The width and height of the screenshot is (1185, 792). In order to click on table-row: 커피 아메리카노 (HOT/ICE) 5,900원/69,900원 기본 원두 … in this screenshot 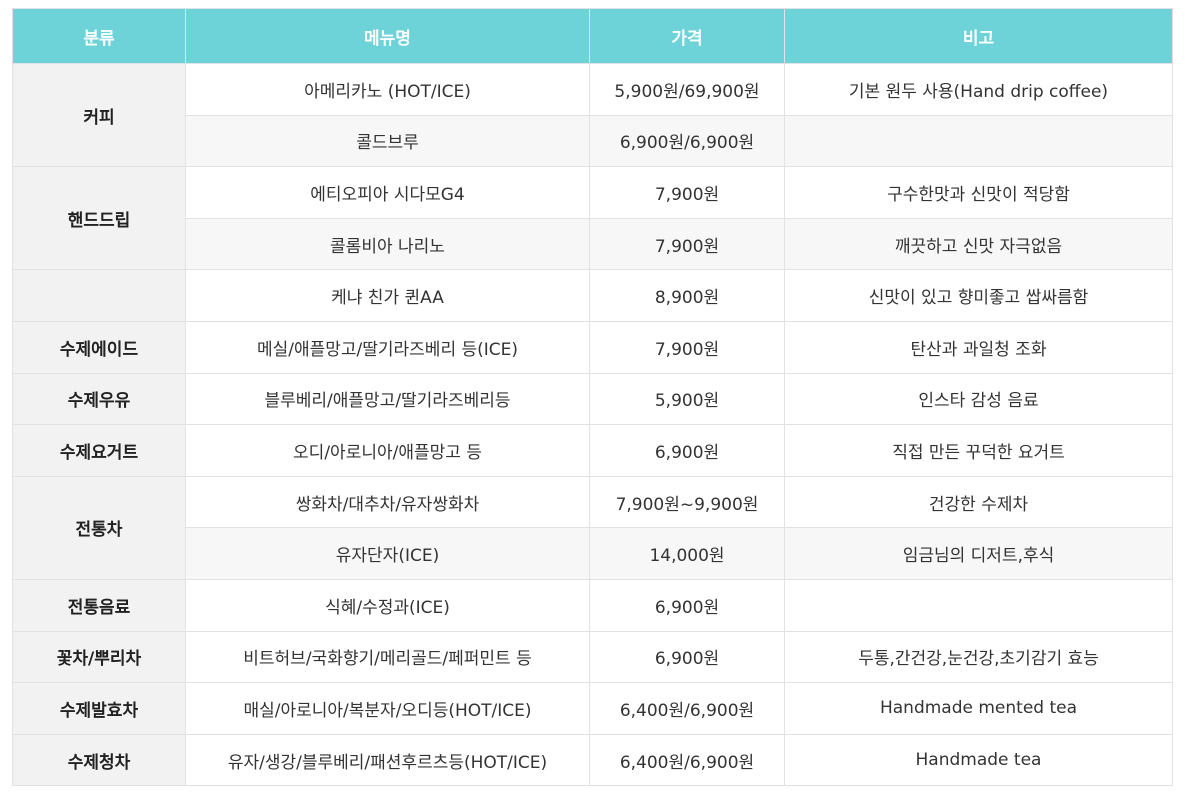, I will do `click(592, 115)`.